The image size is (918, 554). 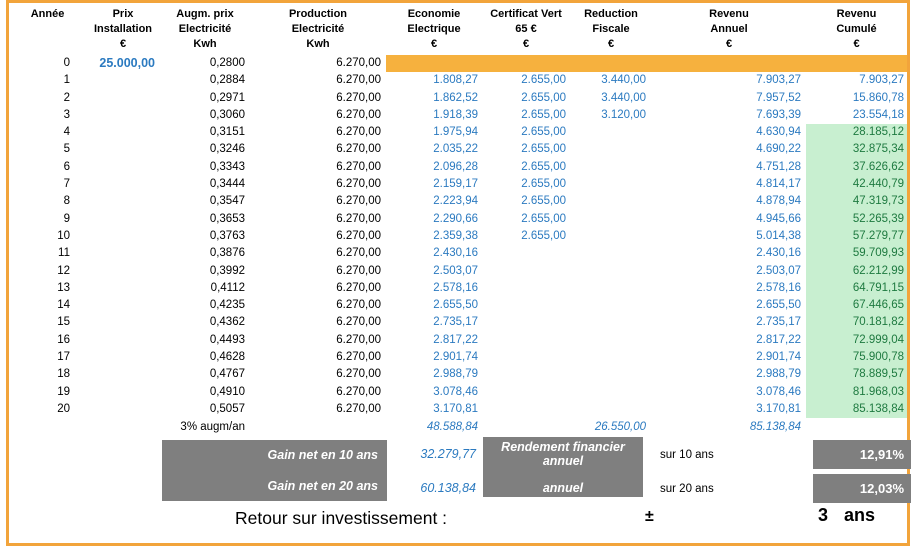 I want to click on cell-production-year-8: 6.270,00, so click(x=358, y=201).